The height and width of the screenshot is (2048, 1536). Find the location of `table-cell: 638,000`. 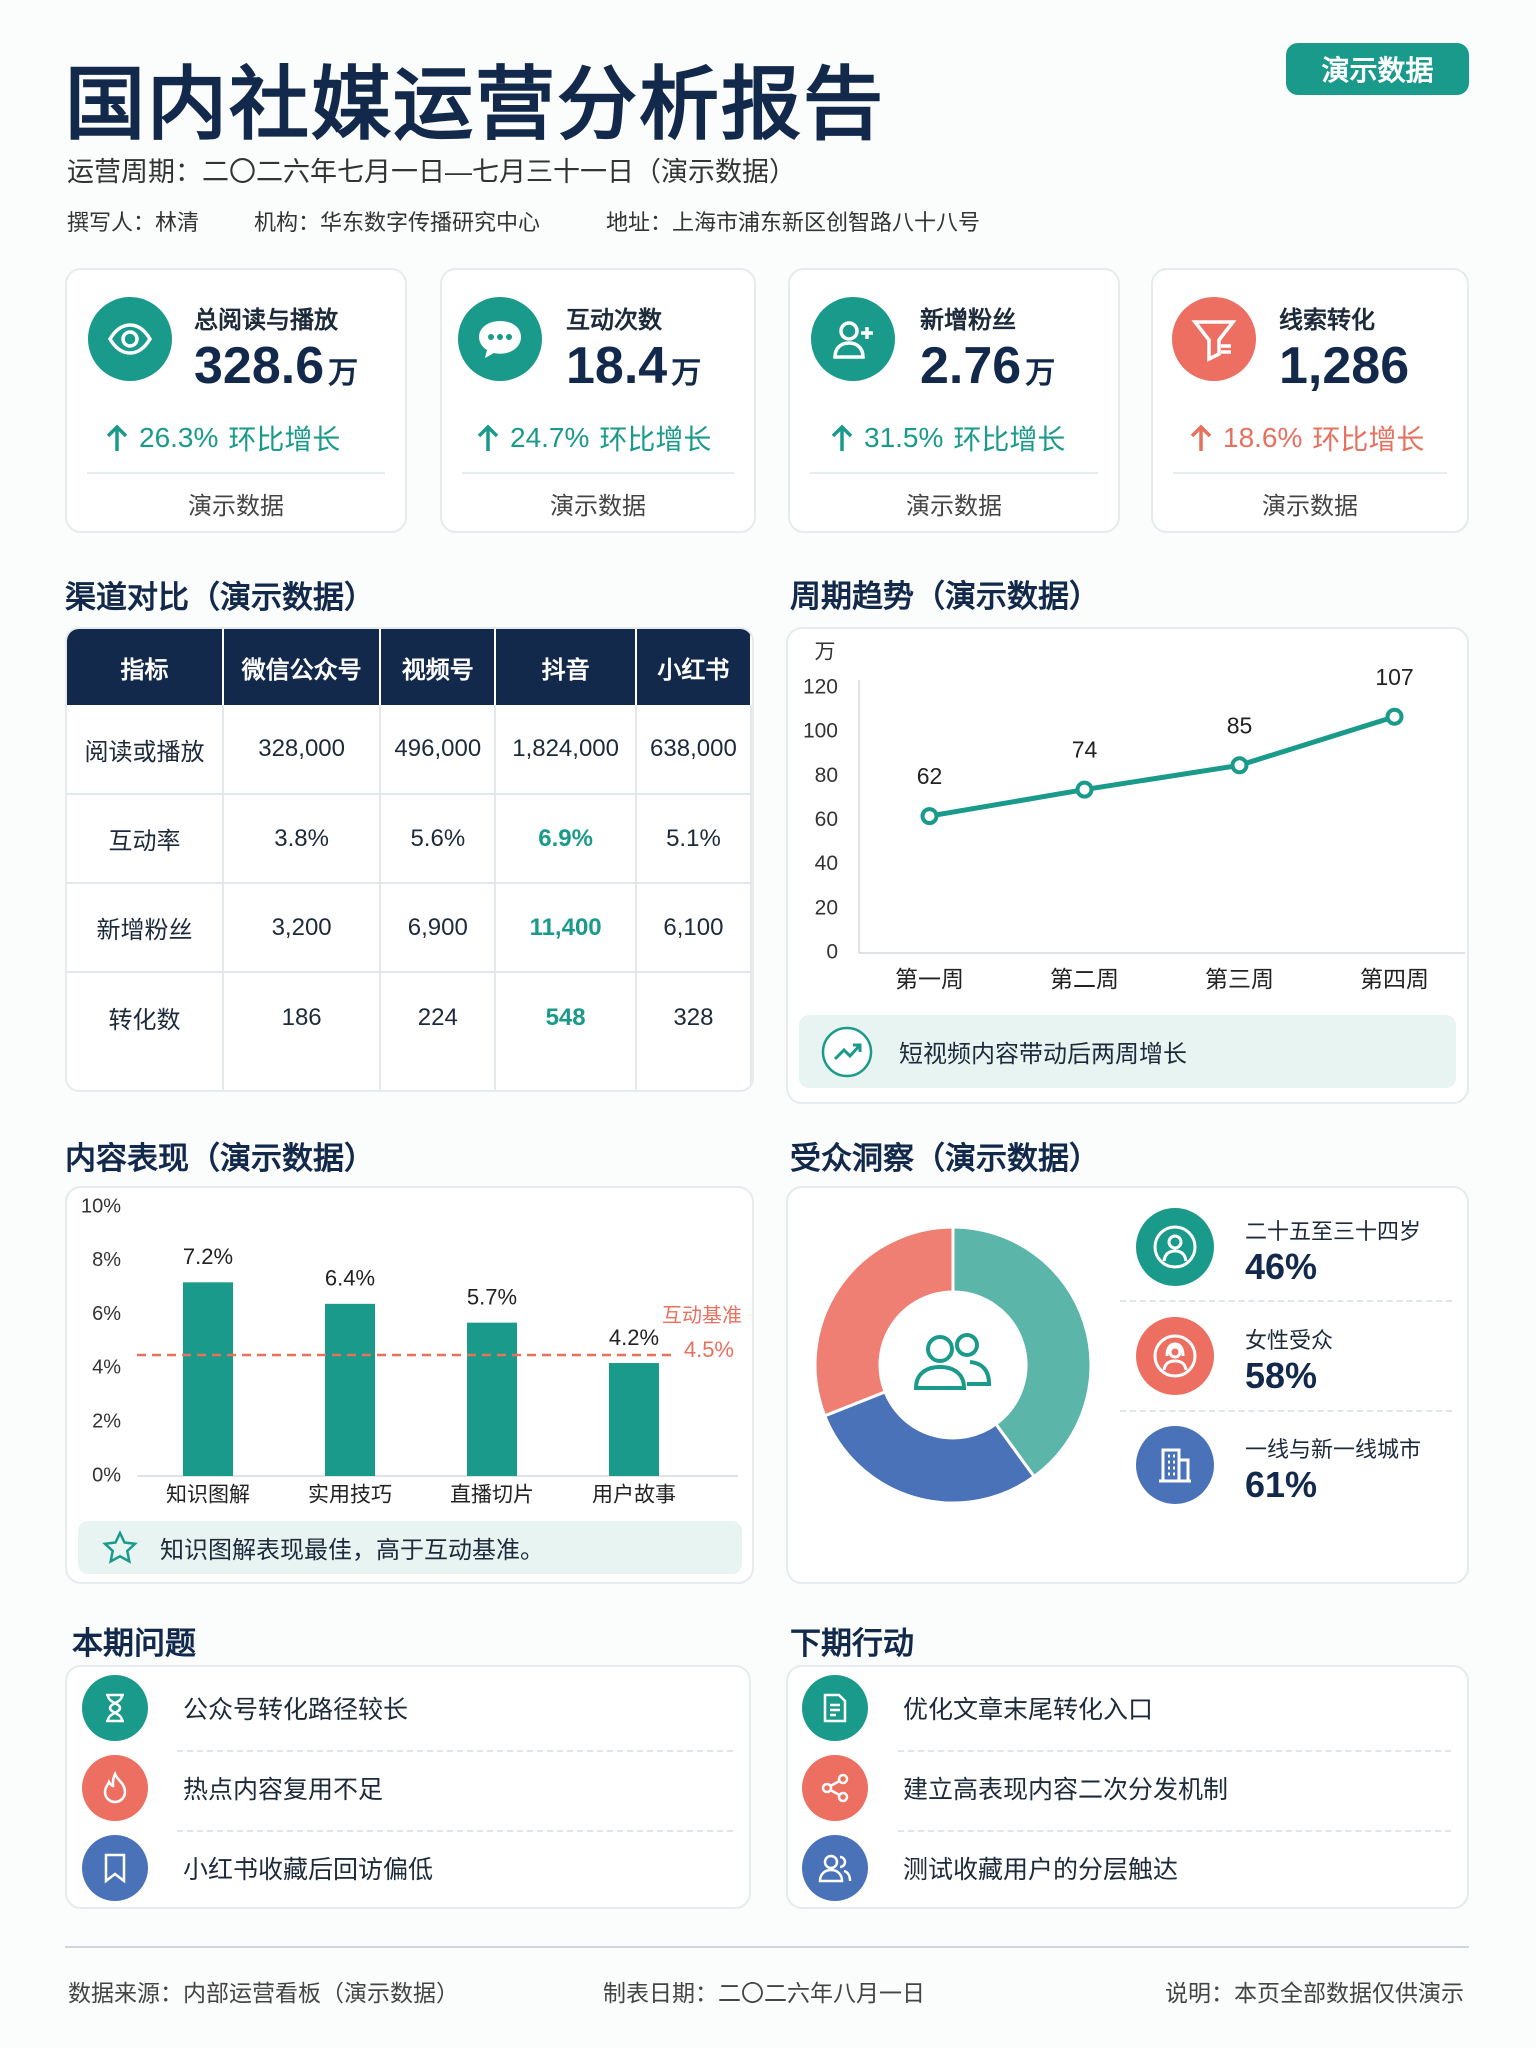

table-cell: 638,000 is located at coordinates (693, 750).